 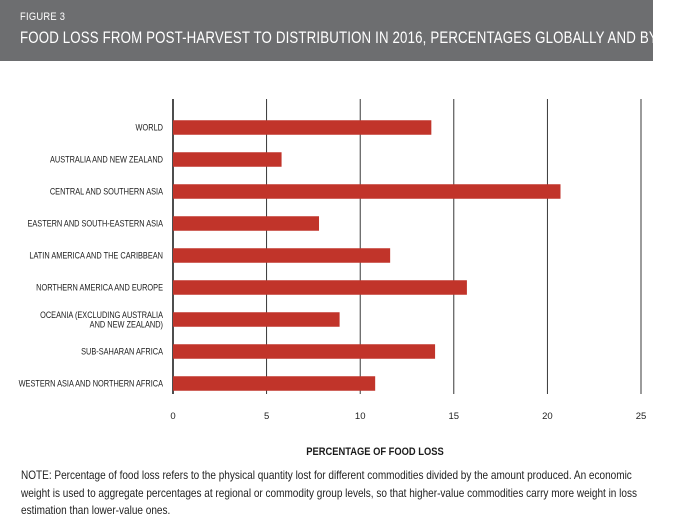 What do you see at coordinates (172, 416) in the screenshot?
I see `x-tick-label: 0` at bounding box center [172, 416].